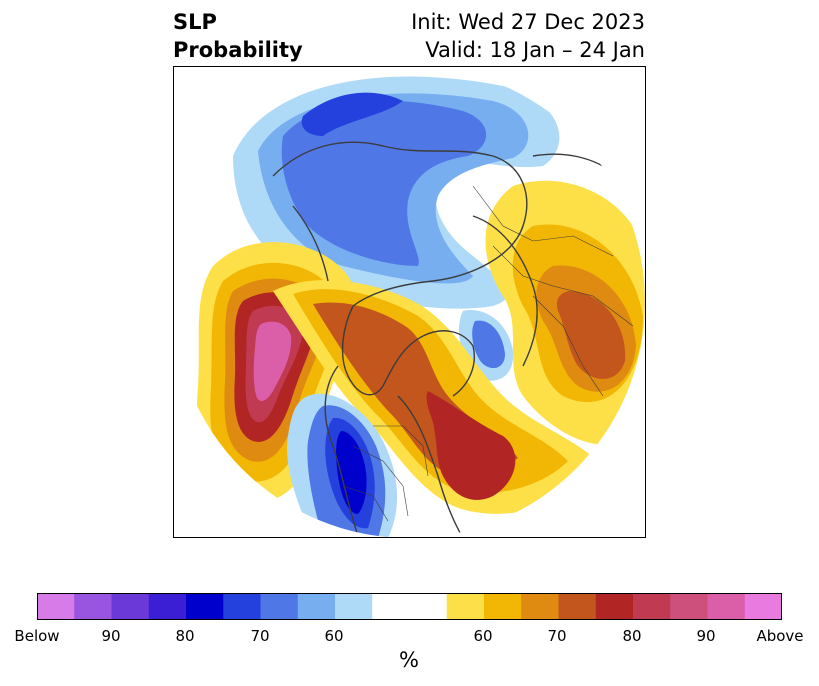 The image size is (819, 686). What do you see at coordinates (351, 472) in the screenshot?
I see `below-region-america-core` at bounding box center [351, 472].